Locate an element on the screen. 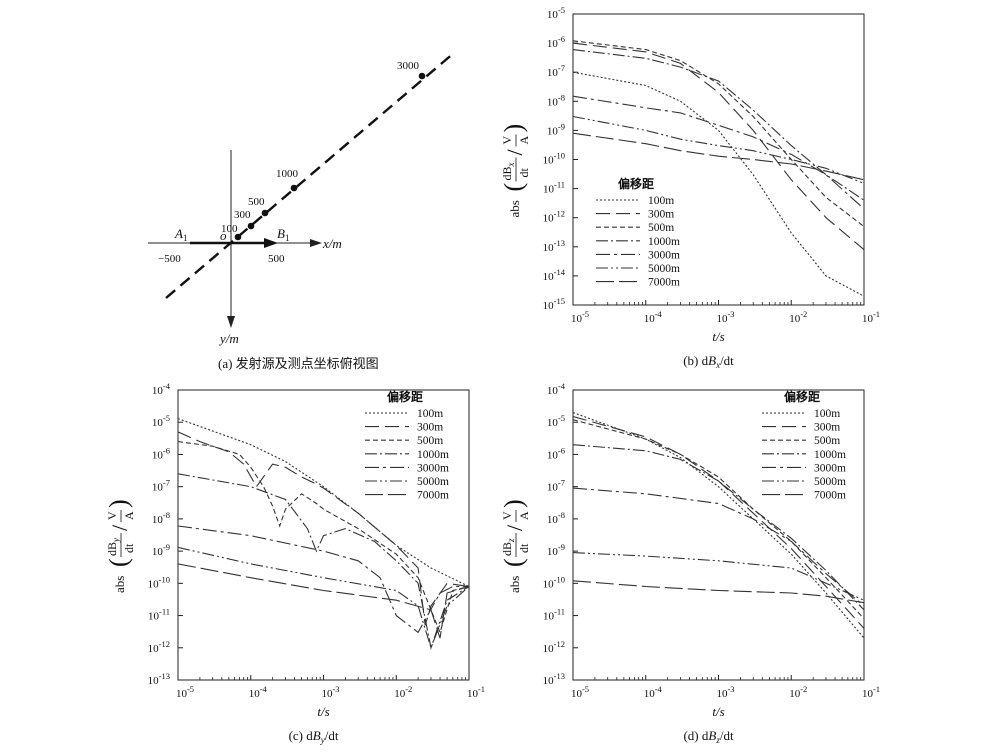  series-line-c-3000m is located at coordinates (323, 579).